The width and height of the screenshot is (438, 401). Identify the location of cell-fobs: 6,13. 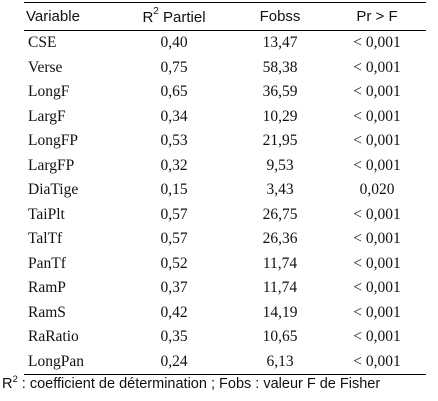
(280, 362).